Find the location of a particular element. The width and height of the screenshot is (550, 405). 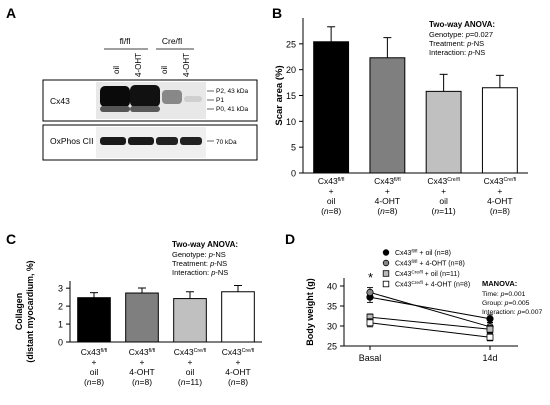

n-label: (n=11) is located at coordinates (444, 211).